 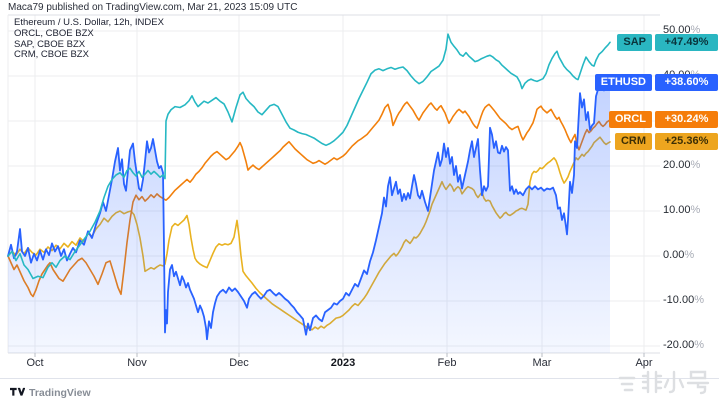 I want to click on x-axis-label-dec: Dec, so click(x=239, y=363).